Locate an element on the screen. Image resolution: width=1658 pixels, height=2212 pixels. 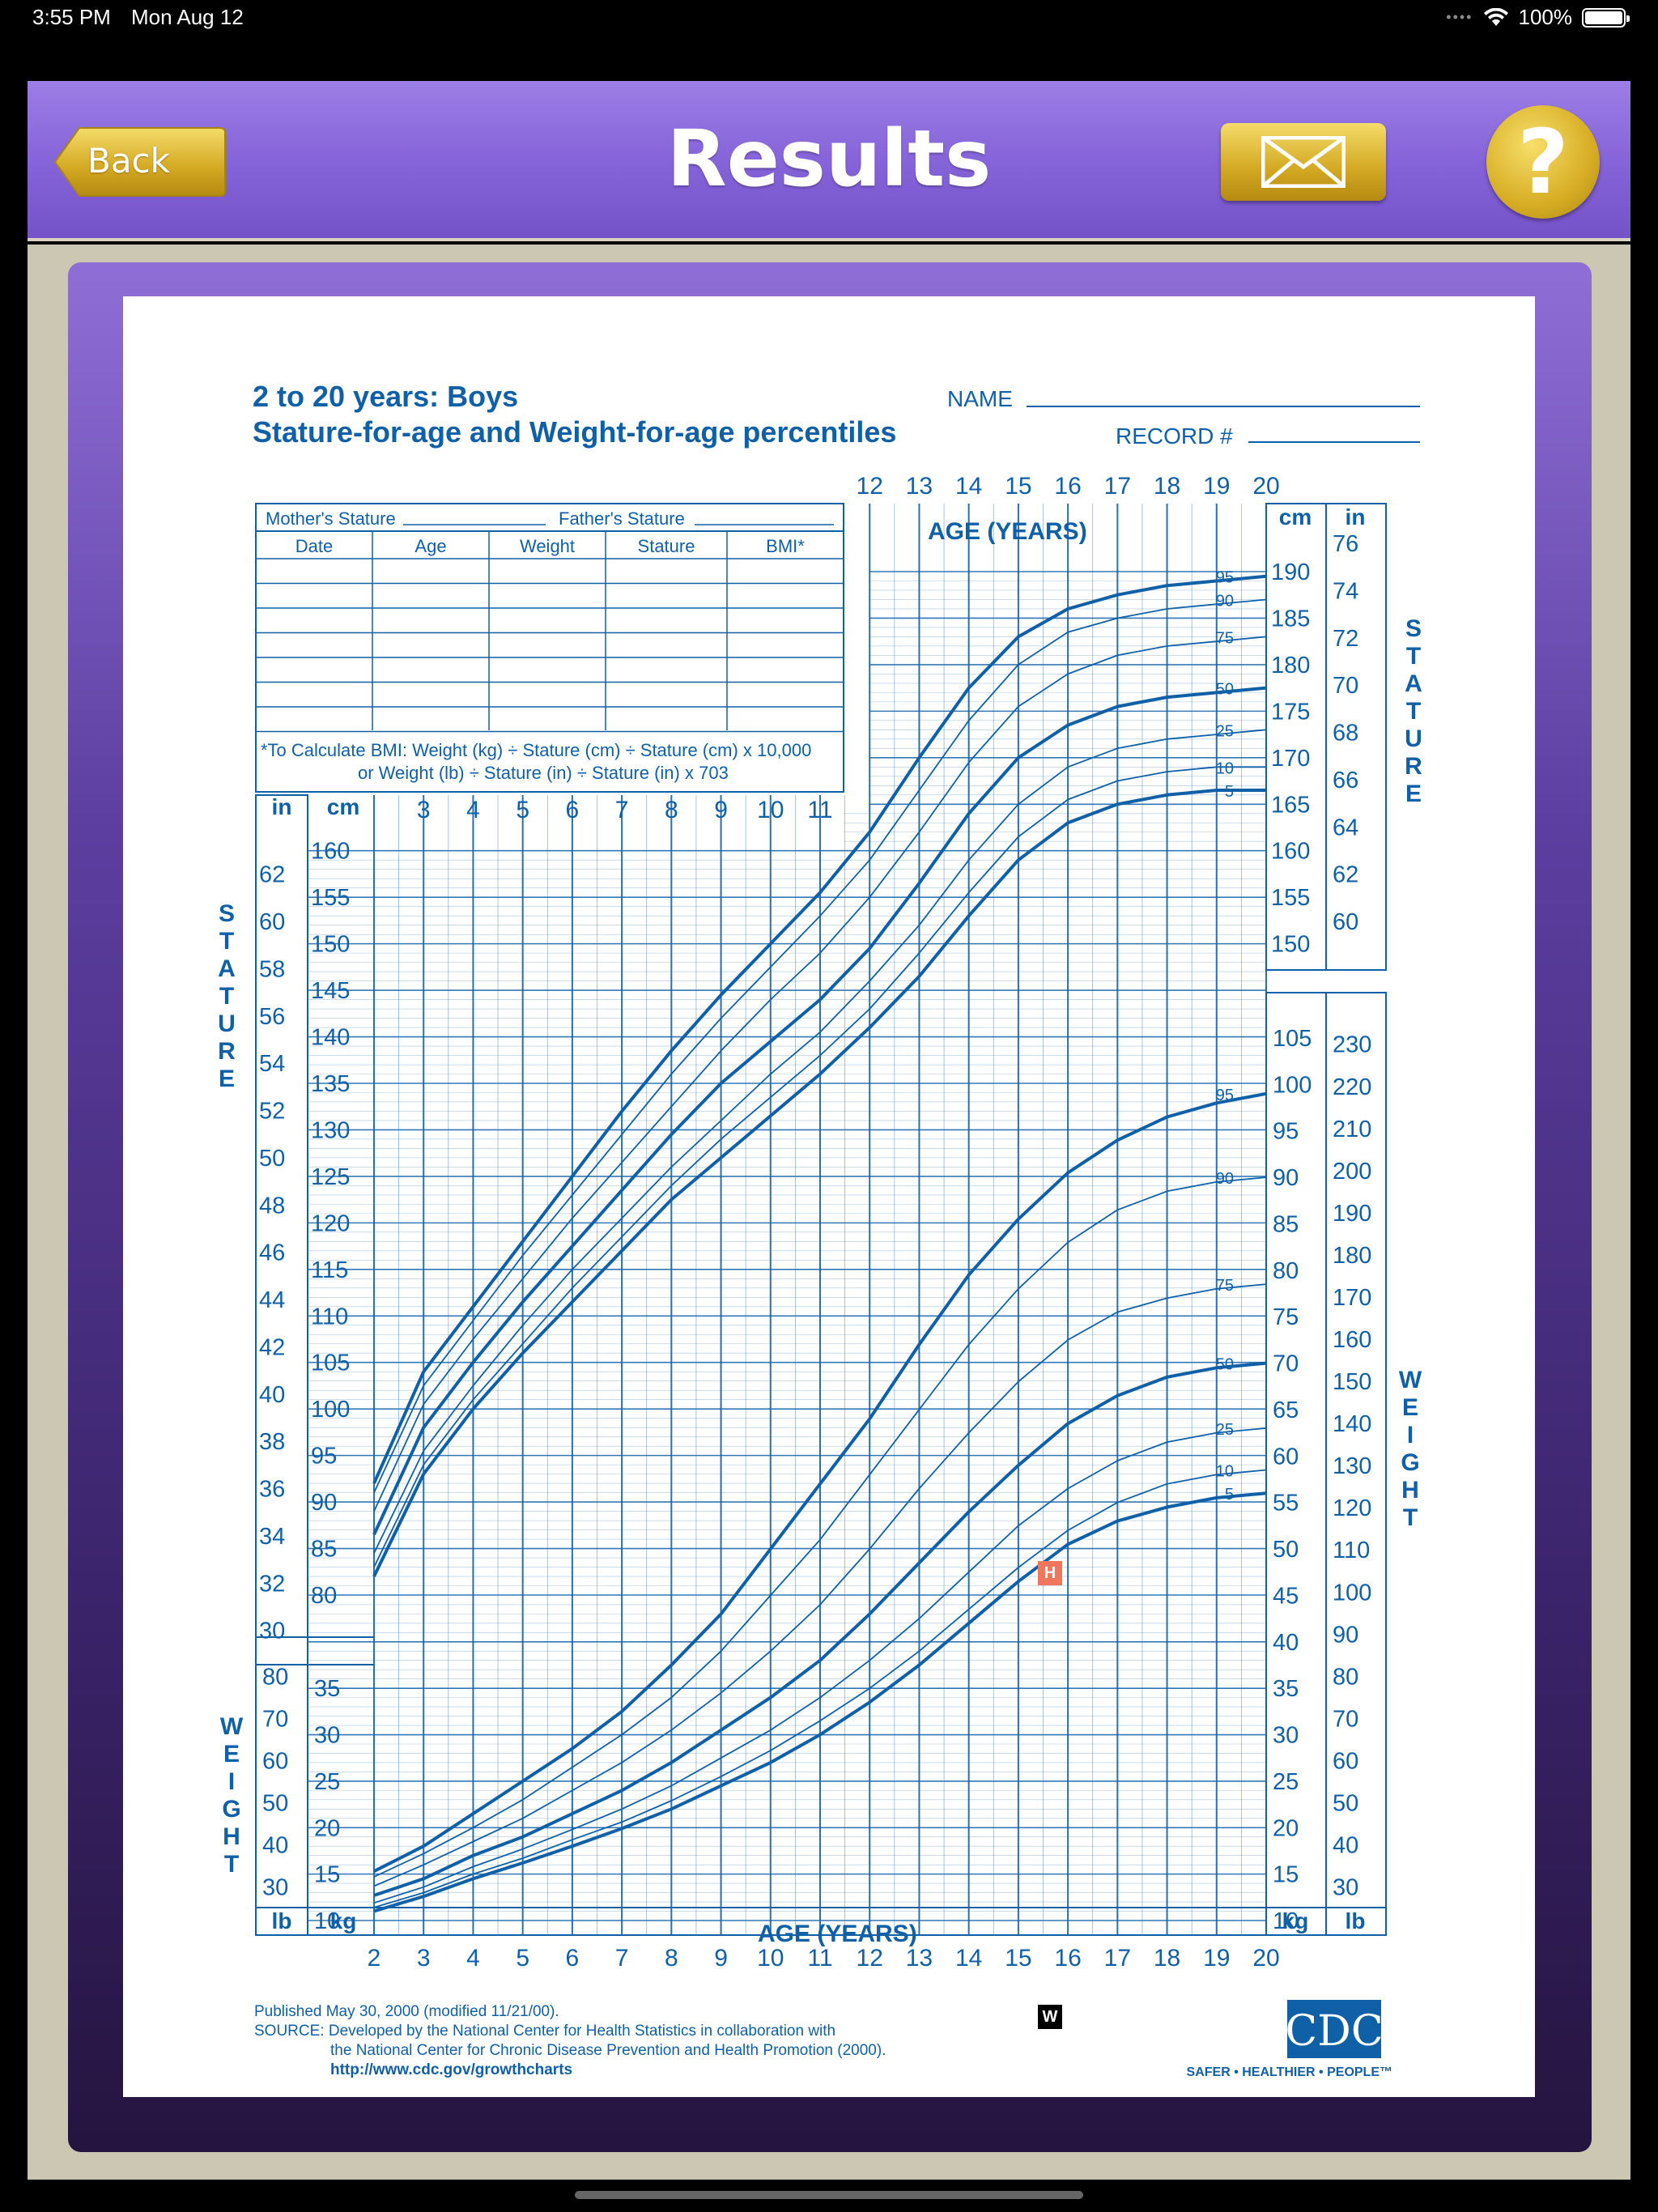
email-button is located at coordinates (1303, 162).